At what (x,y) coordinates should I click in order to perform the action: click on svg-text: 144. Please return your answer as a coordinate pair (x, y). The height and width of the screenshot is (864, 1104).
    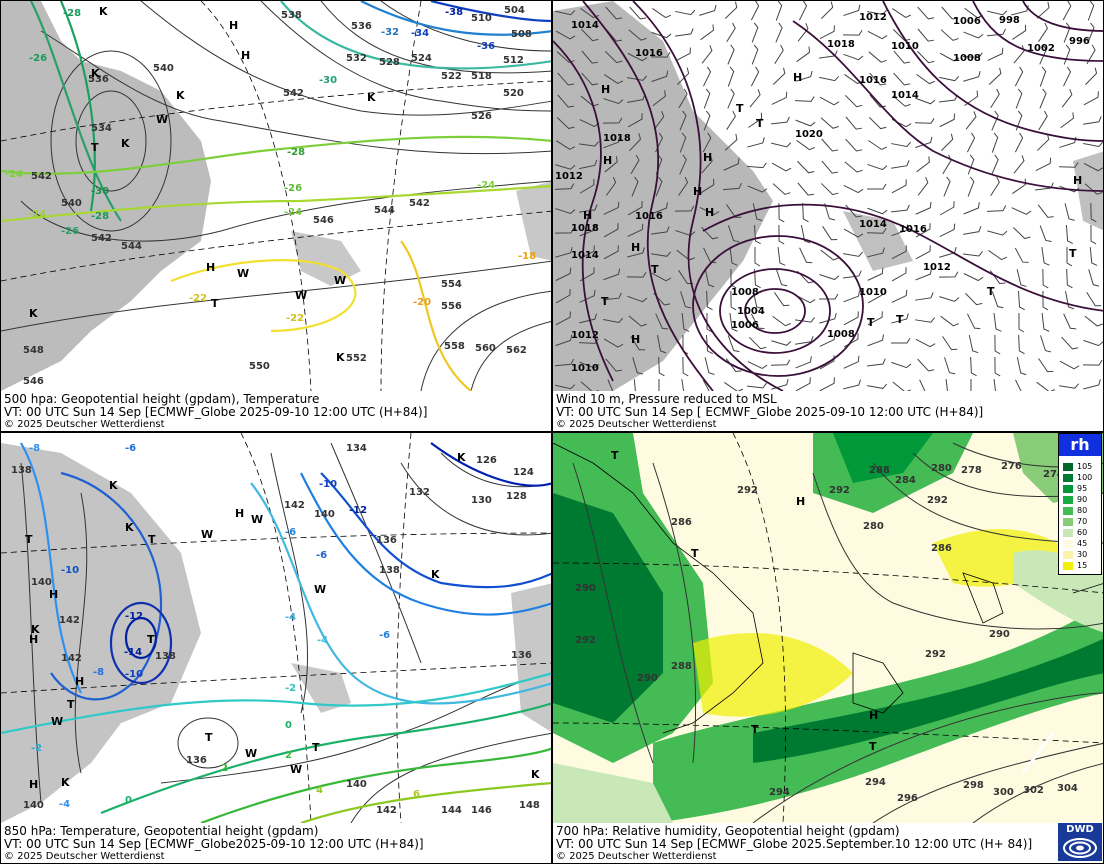
    Looking at the image, I should click on (451, 810).